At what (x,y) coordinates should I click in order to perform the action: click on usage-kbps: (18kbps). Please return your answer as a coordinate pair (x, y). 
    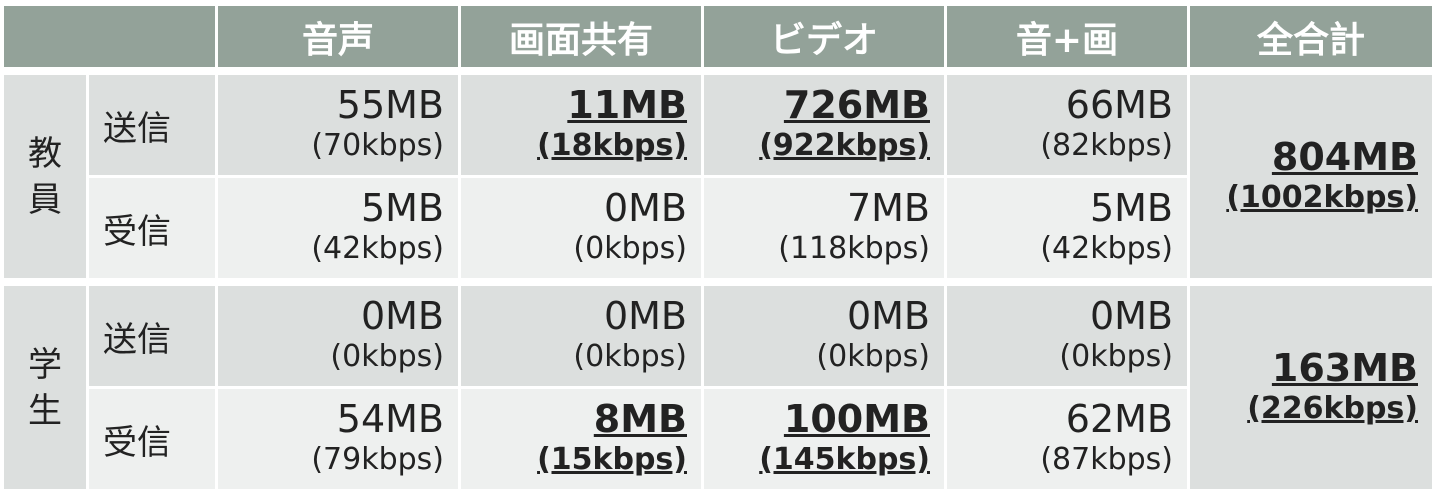
    Looking at the image, I should click on (612, 145).